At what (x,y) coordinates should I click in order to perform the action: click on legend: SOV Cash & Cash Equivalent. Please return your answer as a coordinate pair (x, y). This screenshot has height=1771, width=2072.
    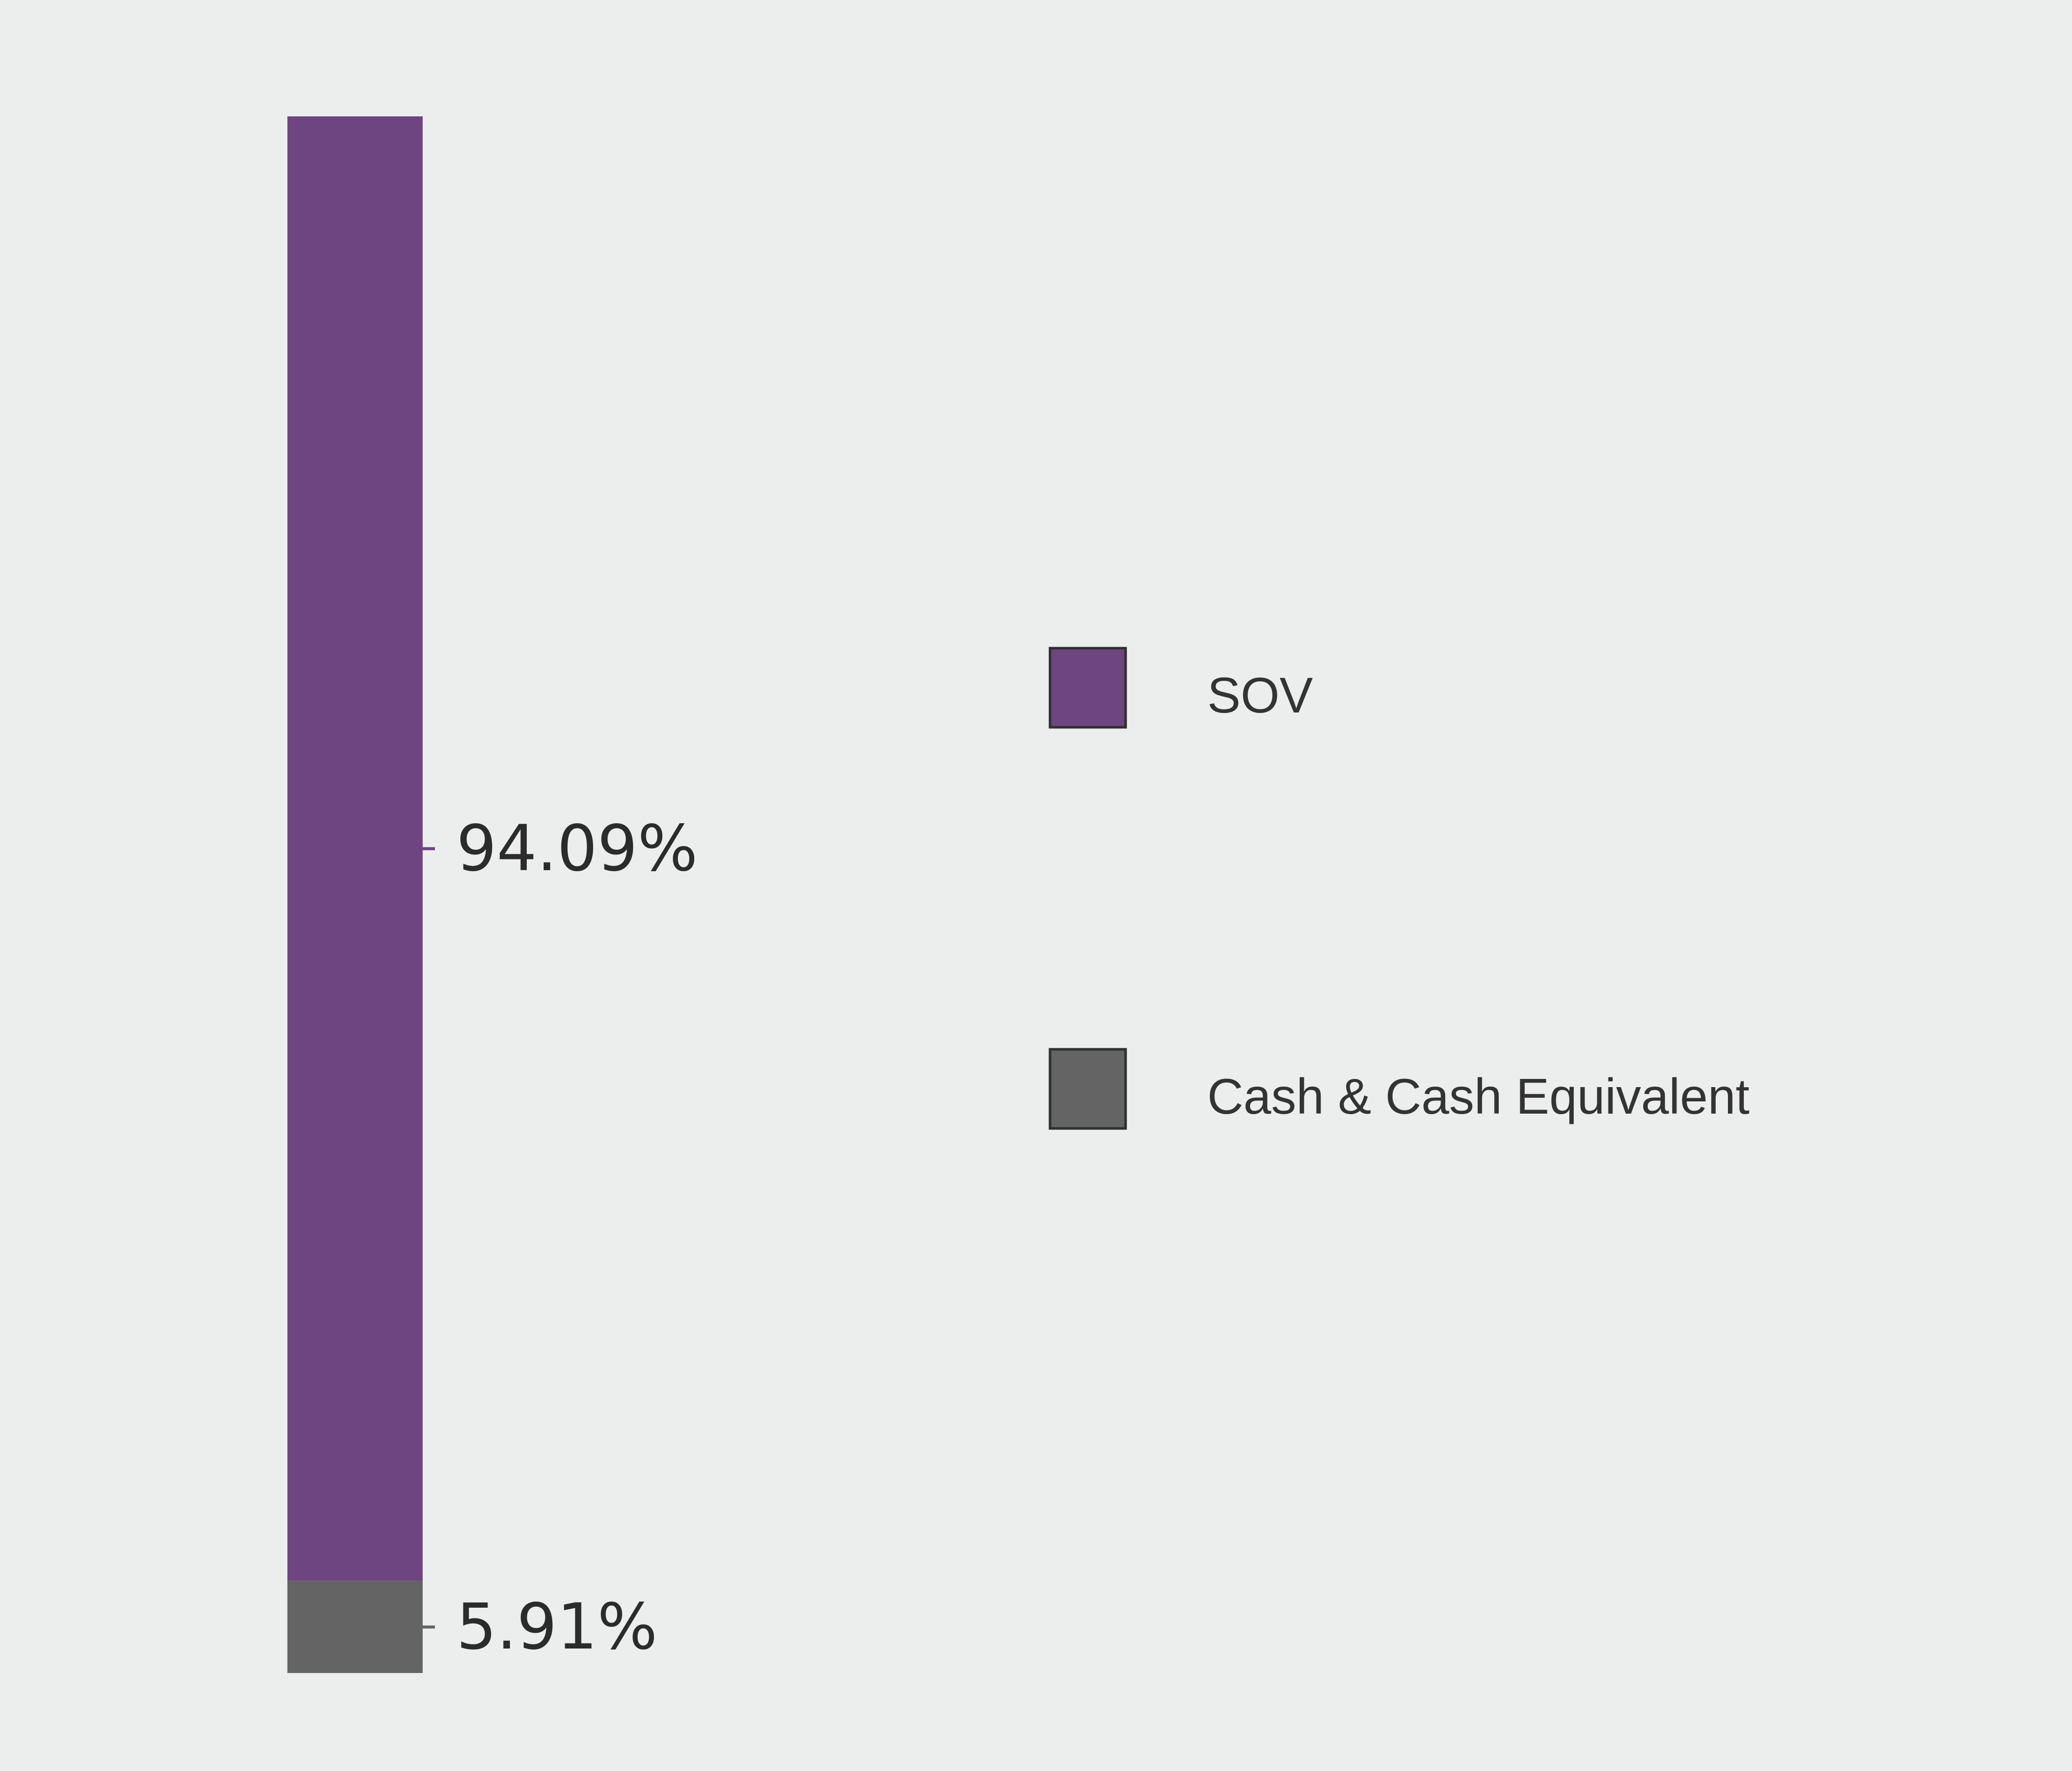
    Looking at the image, I should click on (1399, 888).